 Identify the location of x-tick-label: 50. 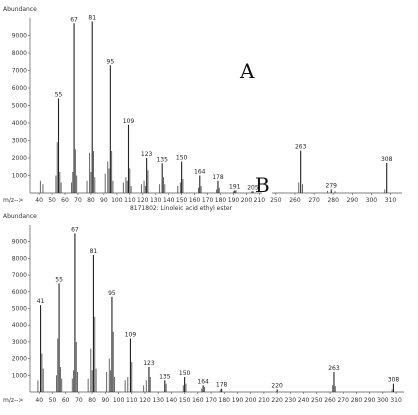
(53, 400).